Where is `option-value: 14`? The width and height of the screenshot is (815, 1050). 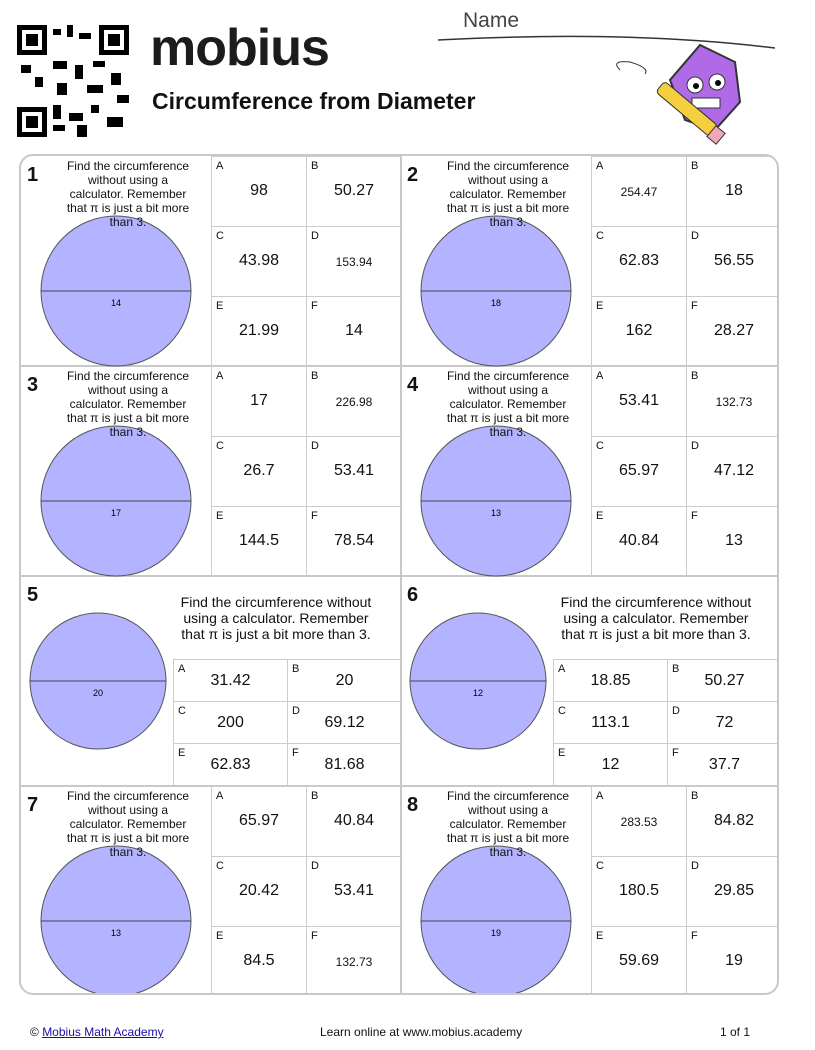 option-value: 14 is located at coordinates (354, 330).